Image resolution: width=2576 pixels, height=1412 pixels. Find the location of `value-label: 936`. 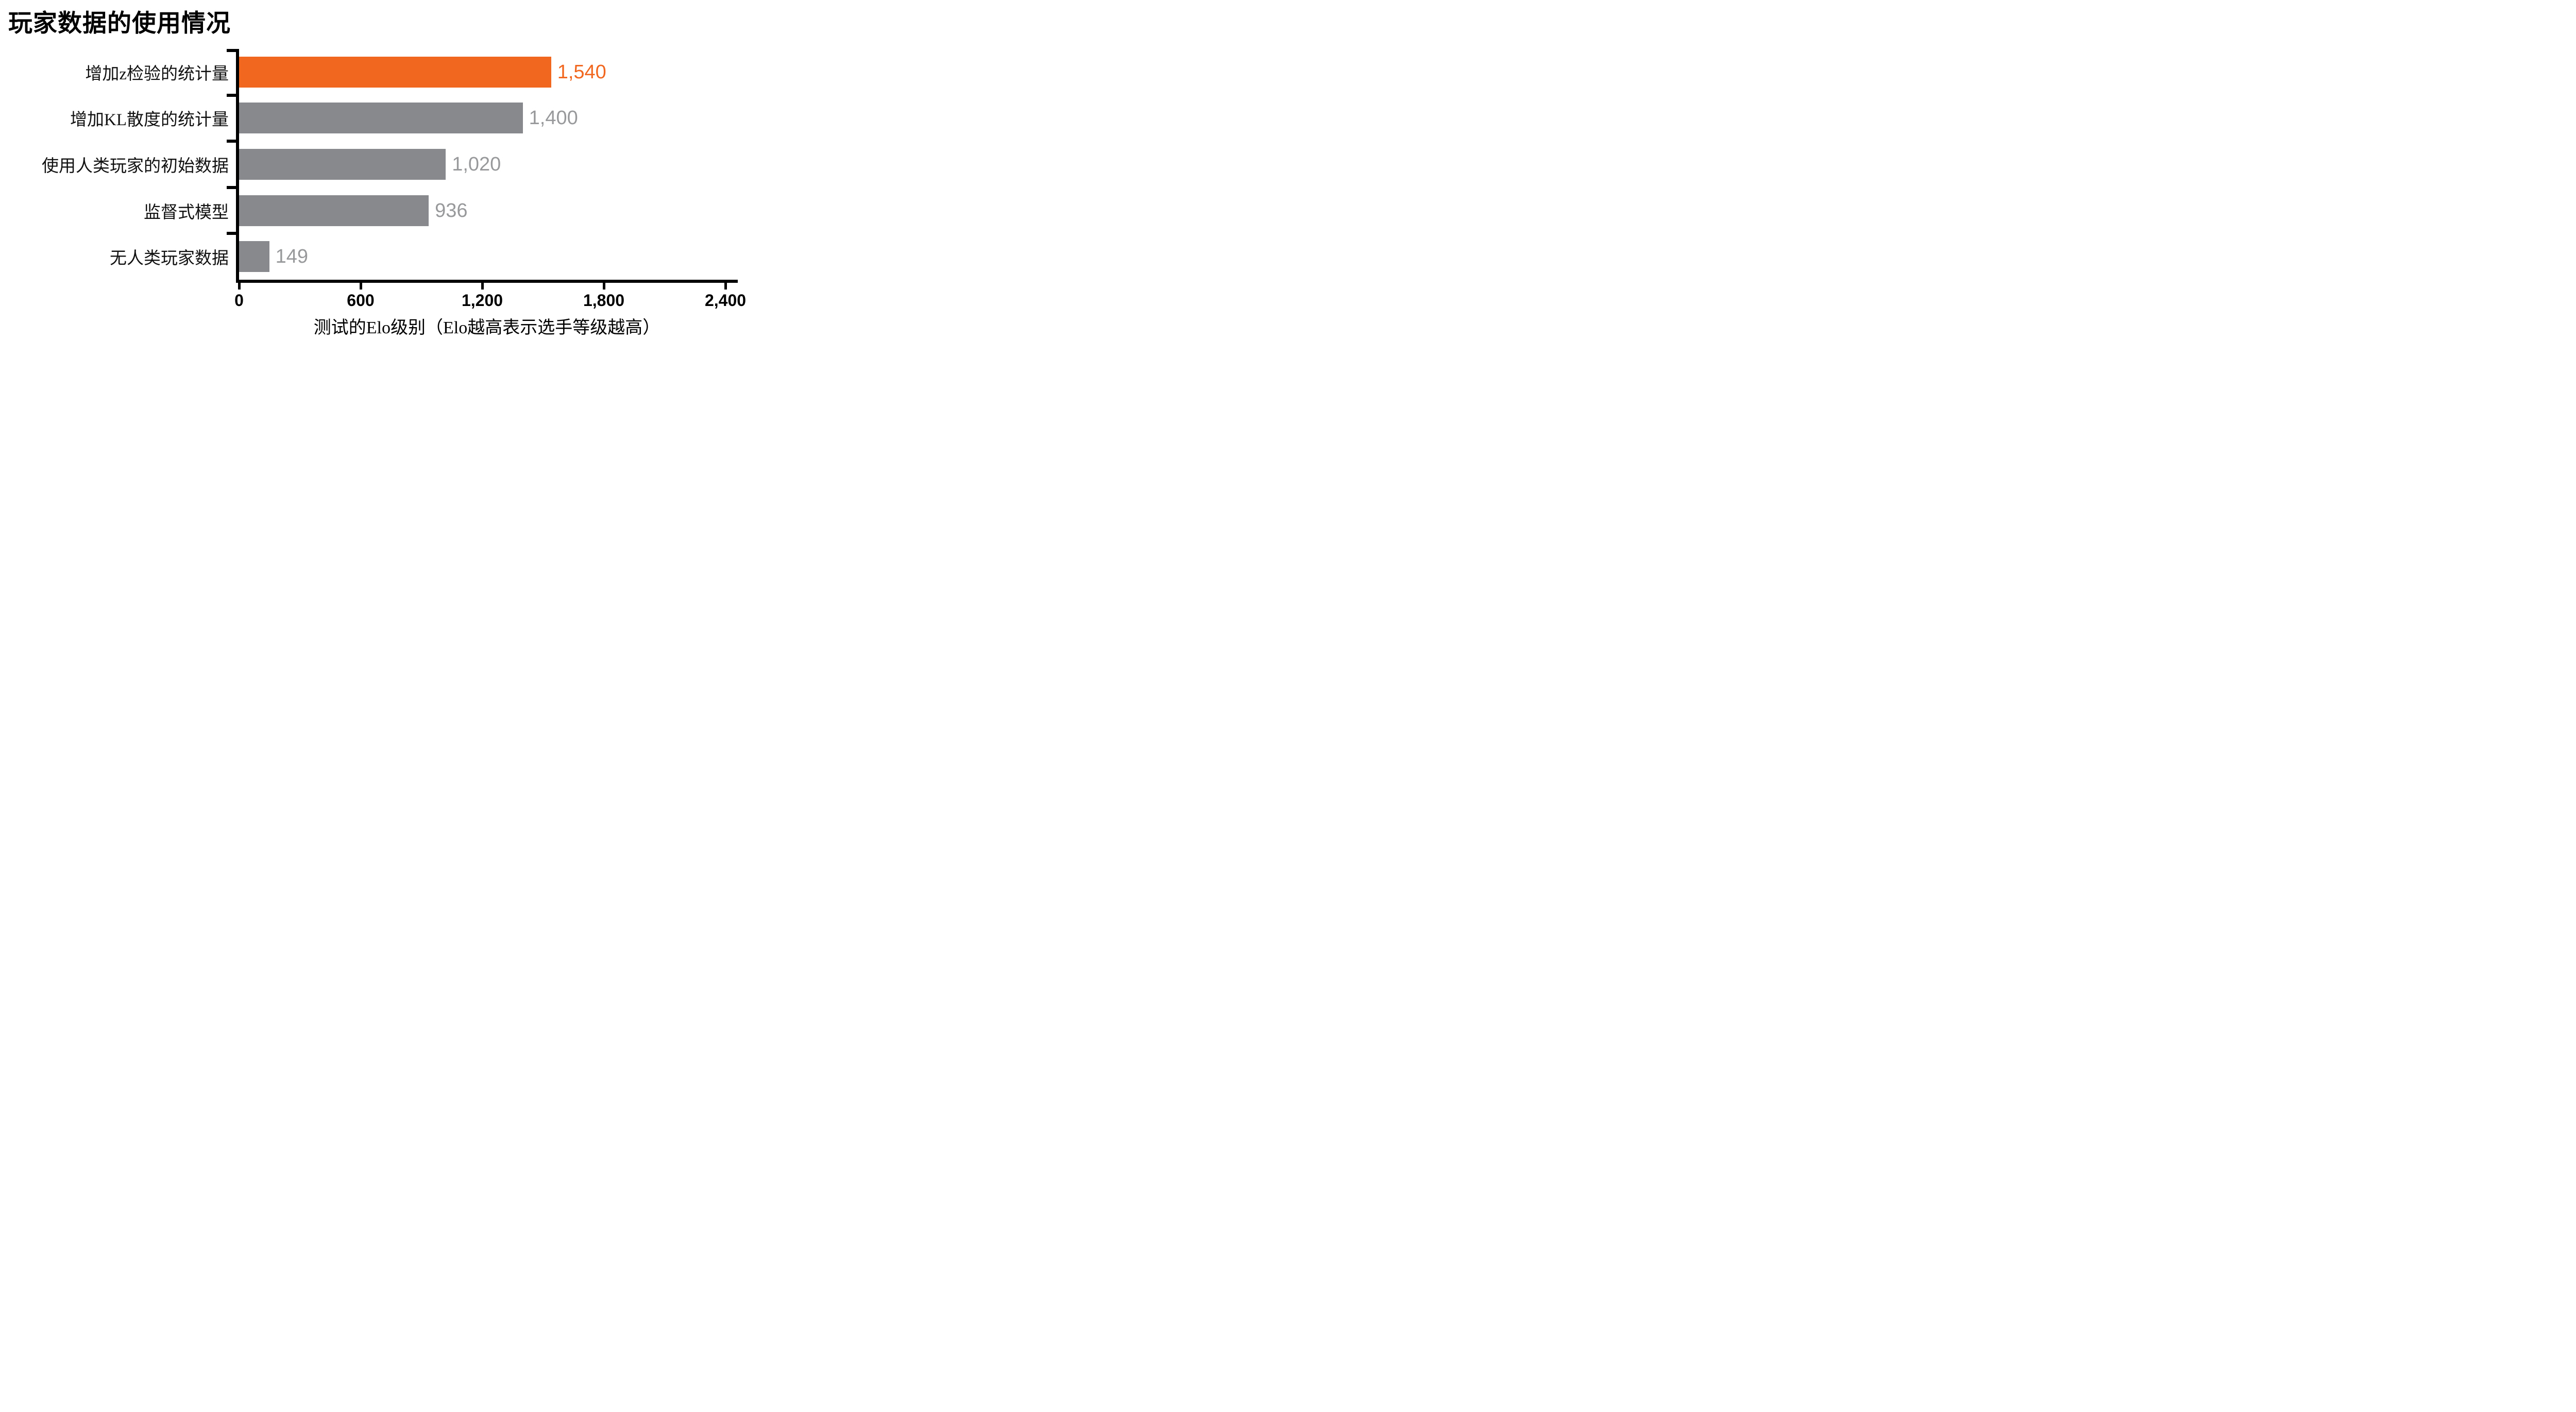

value-label: 936 is located at coordinates (452, 210).